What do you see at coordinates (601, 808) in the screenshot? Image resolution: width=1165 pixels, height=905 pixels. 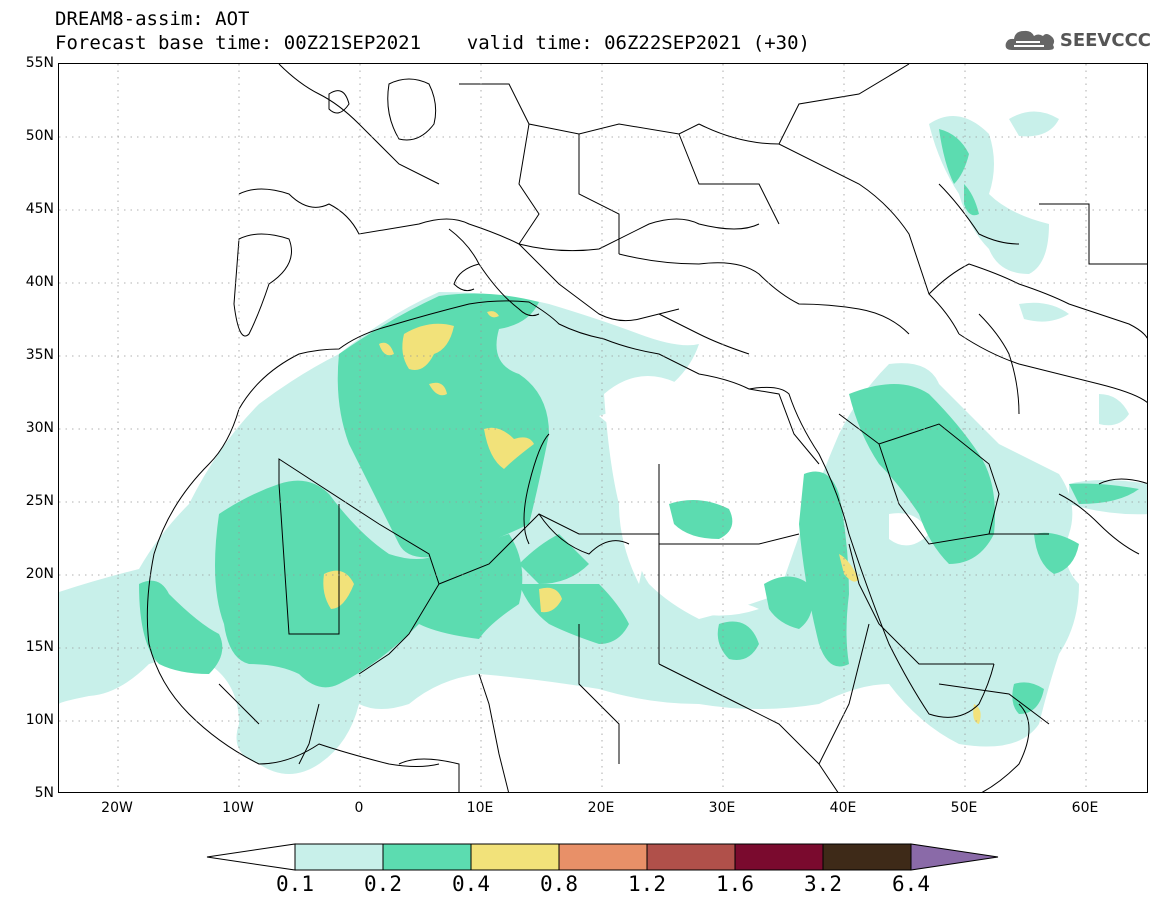 I see `lon-label-20e: 20E` at bounding box center [601, 808].